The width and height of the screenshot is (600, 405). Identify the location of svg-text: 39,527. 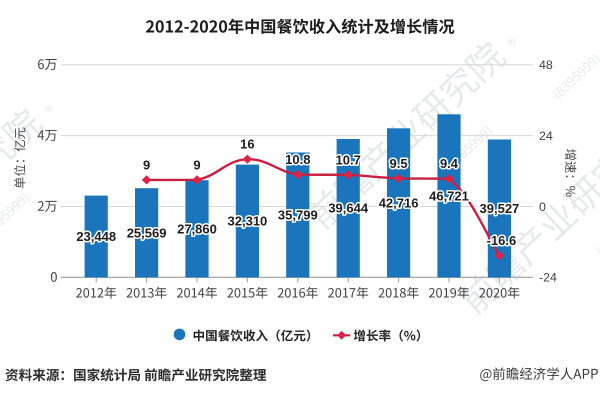
(500, 208).